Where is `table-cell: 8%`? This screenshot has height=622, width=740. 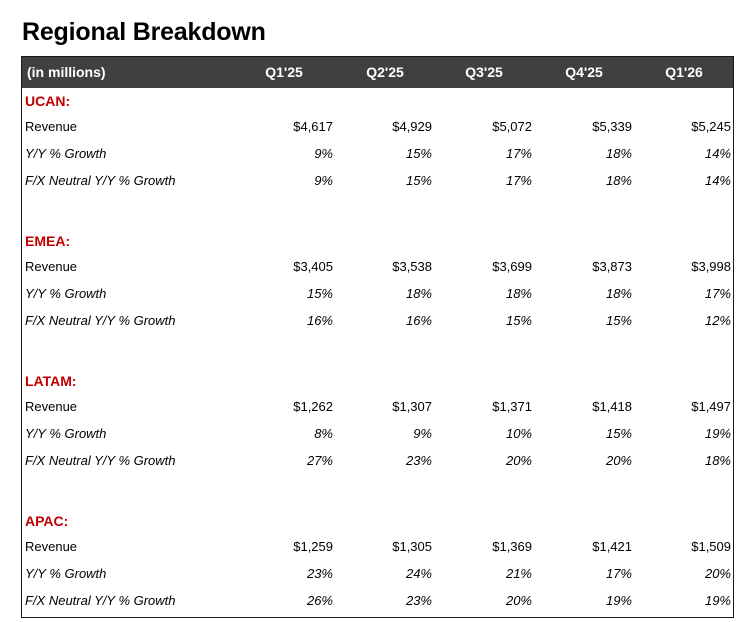 table-cell: 8% is located at coordinates (323, 433).